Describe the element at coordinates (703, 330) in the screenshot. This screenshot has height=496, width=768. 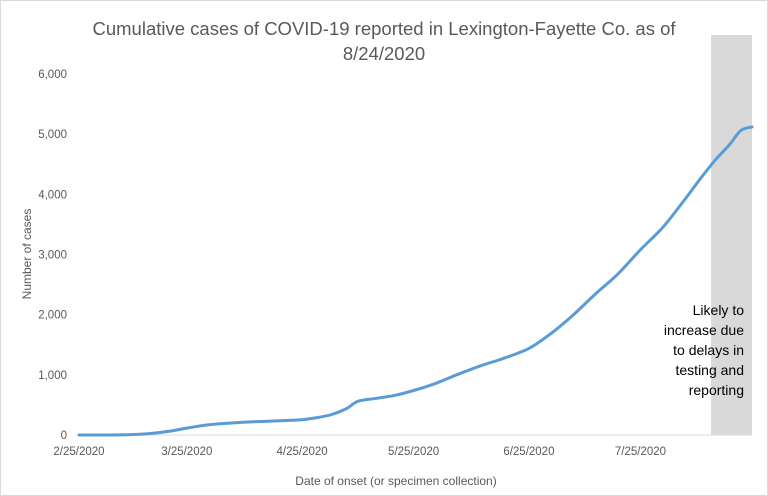
I see `annotation-line-2: increase due` at that location.